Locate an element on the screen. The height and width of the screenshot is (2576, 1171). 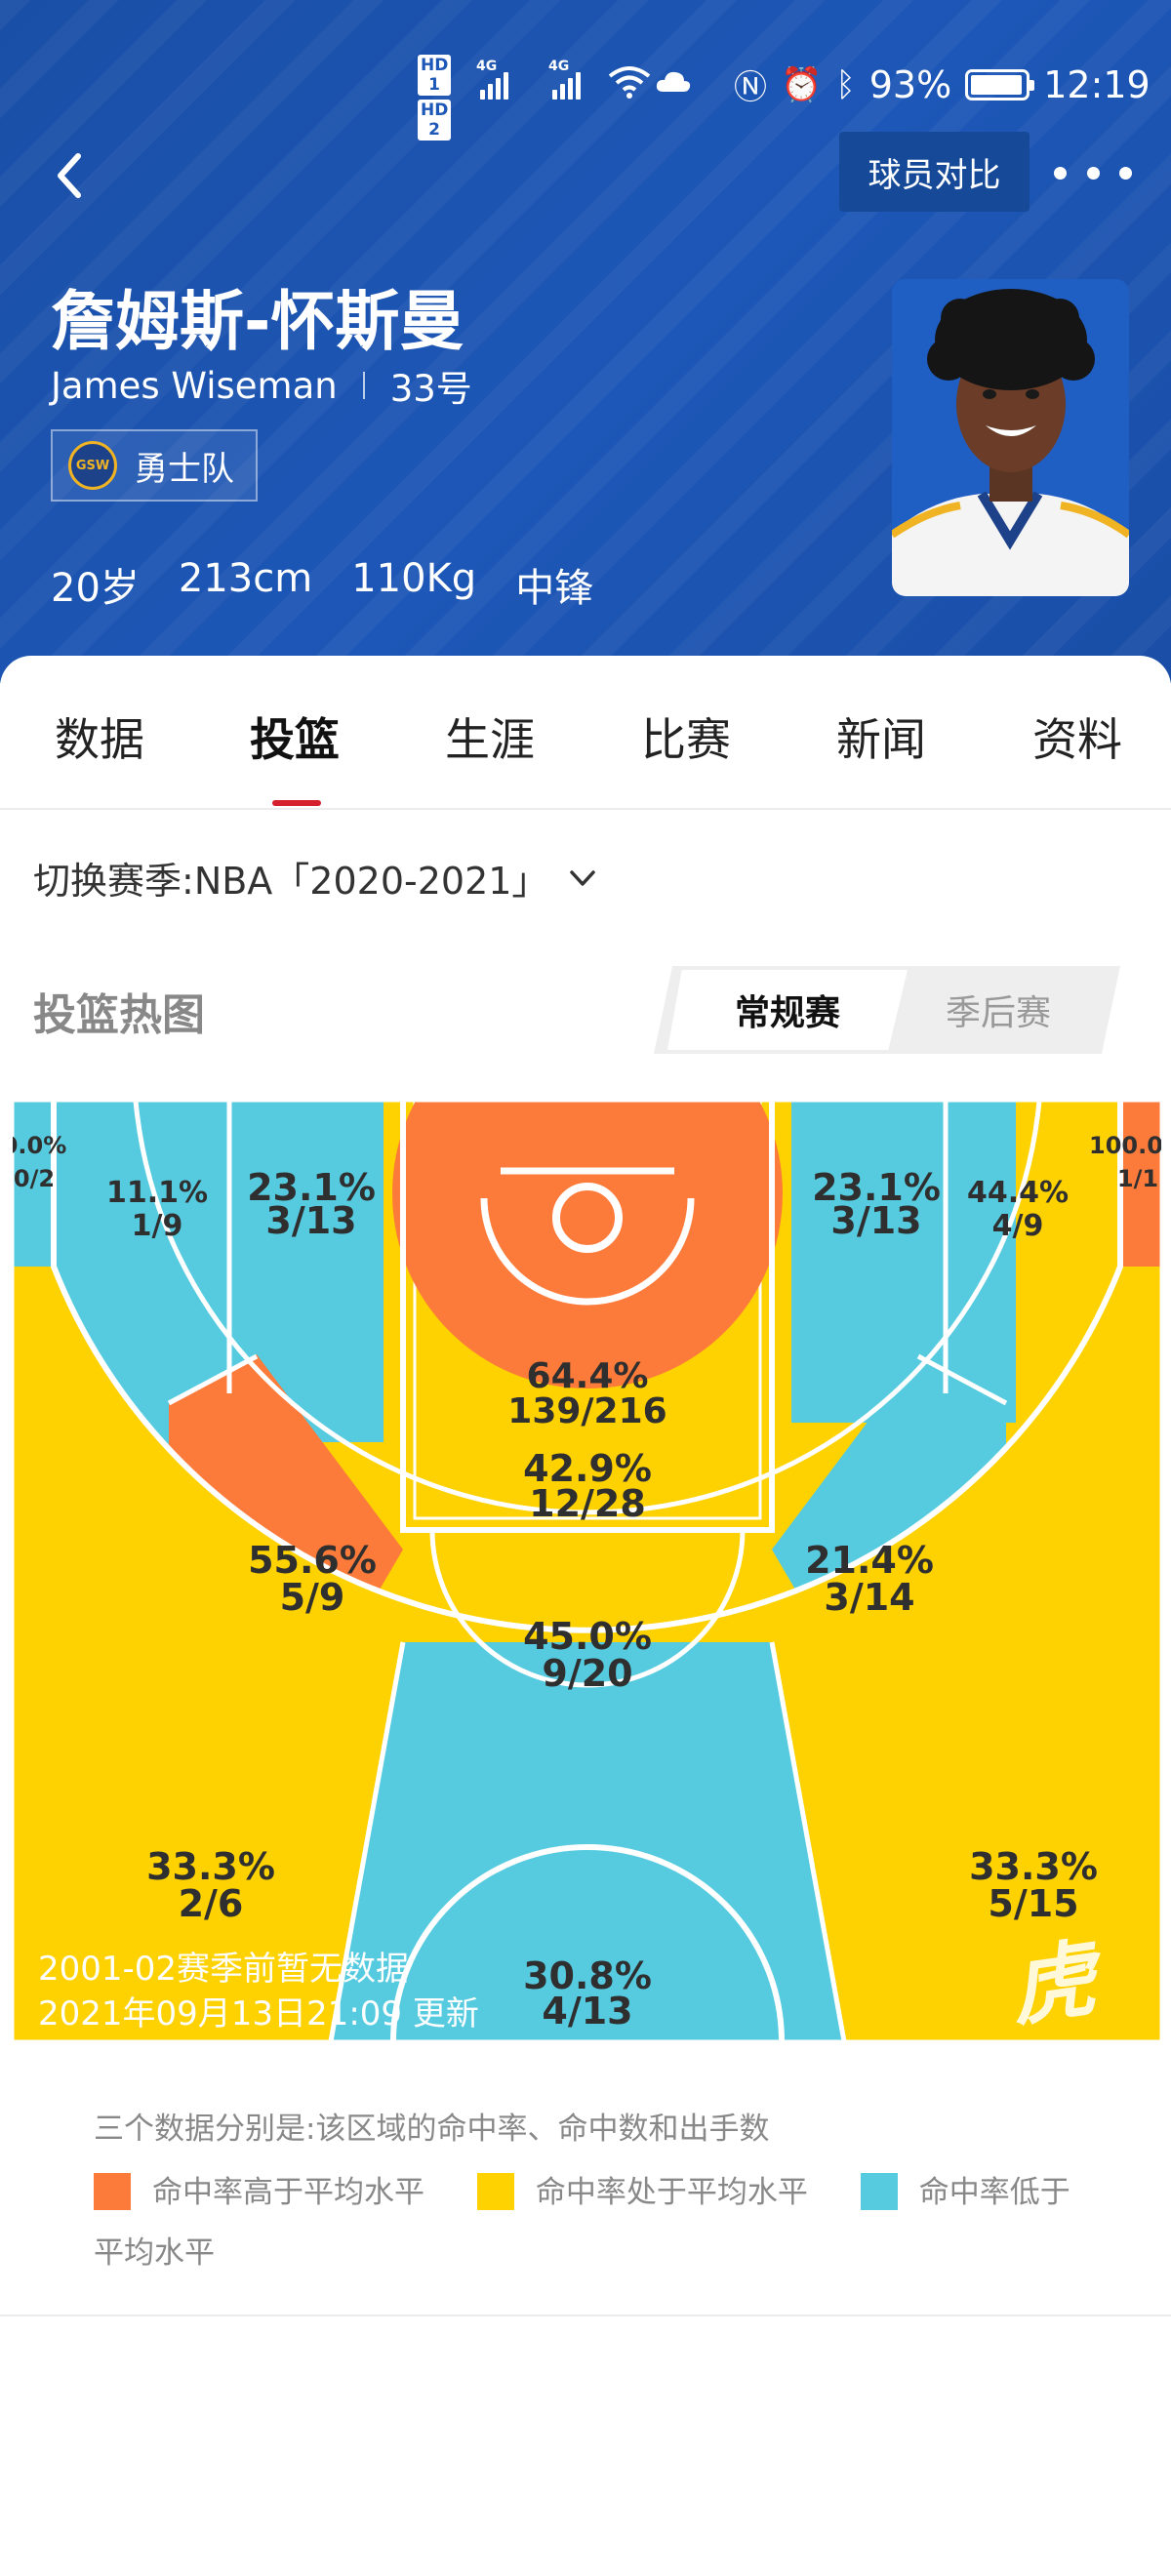
zone-pct-label: 11.1% is located at coordinates (157, 1193).